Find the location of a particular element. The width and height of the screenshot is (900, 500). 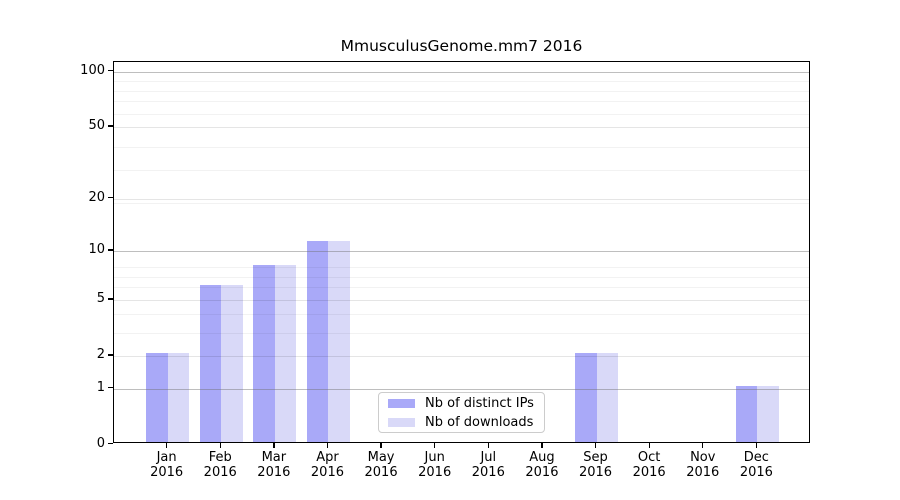

legend-swatch-downloads is located at coordinates (401, 422).